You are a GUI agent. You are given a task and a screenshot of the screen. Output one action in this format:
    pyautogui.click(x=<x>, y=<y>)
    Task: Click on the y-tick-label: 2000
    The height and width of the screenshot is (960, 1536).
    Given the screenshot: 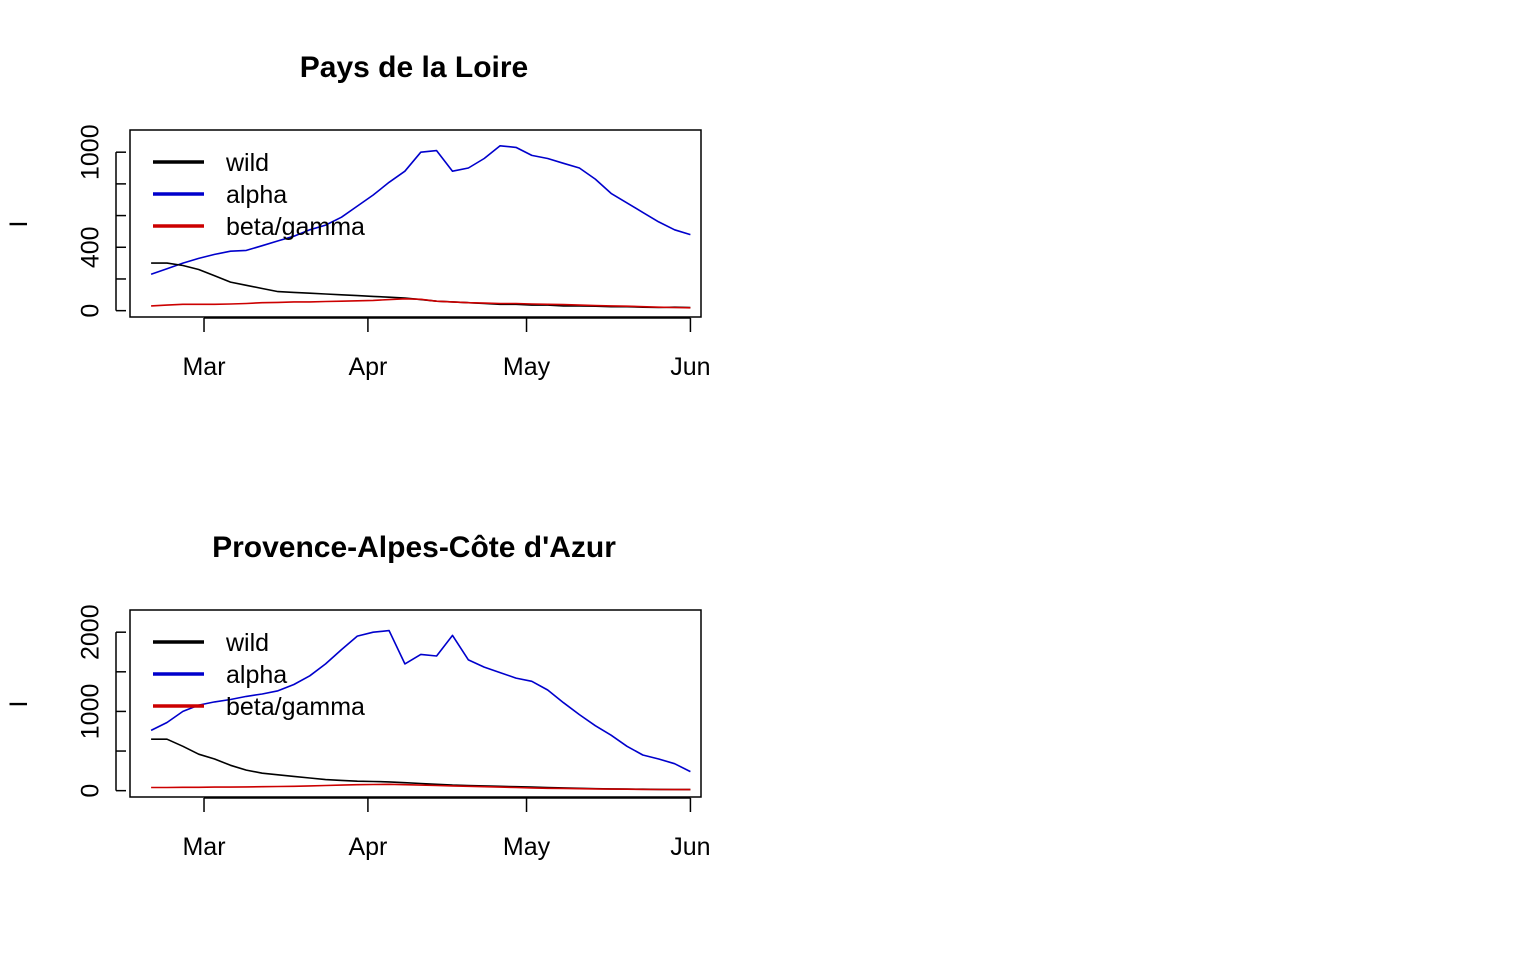 What is the action you would take?
    pyautogui.click(x=91, y=632)
    